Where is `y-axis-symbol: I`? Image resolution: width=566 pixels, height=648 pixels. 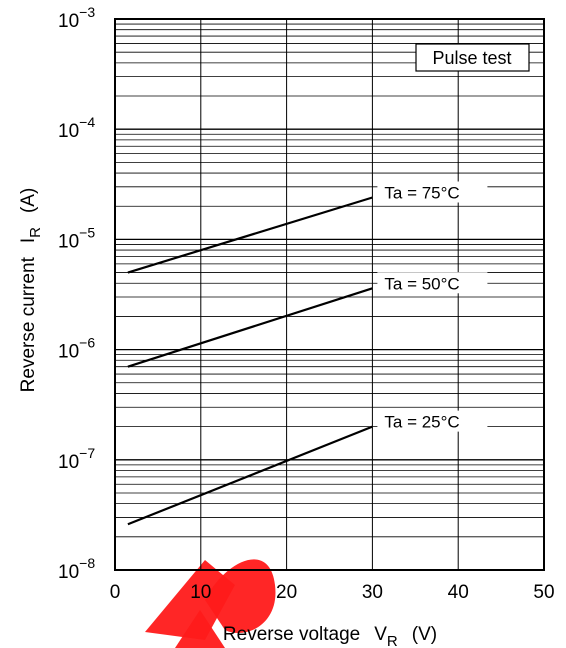 y-axis-symbol: I is located at coordinates (28, 240).